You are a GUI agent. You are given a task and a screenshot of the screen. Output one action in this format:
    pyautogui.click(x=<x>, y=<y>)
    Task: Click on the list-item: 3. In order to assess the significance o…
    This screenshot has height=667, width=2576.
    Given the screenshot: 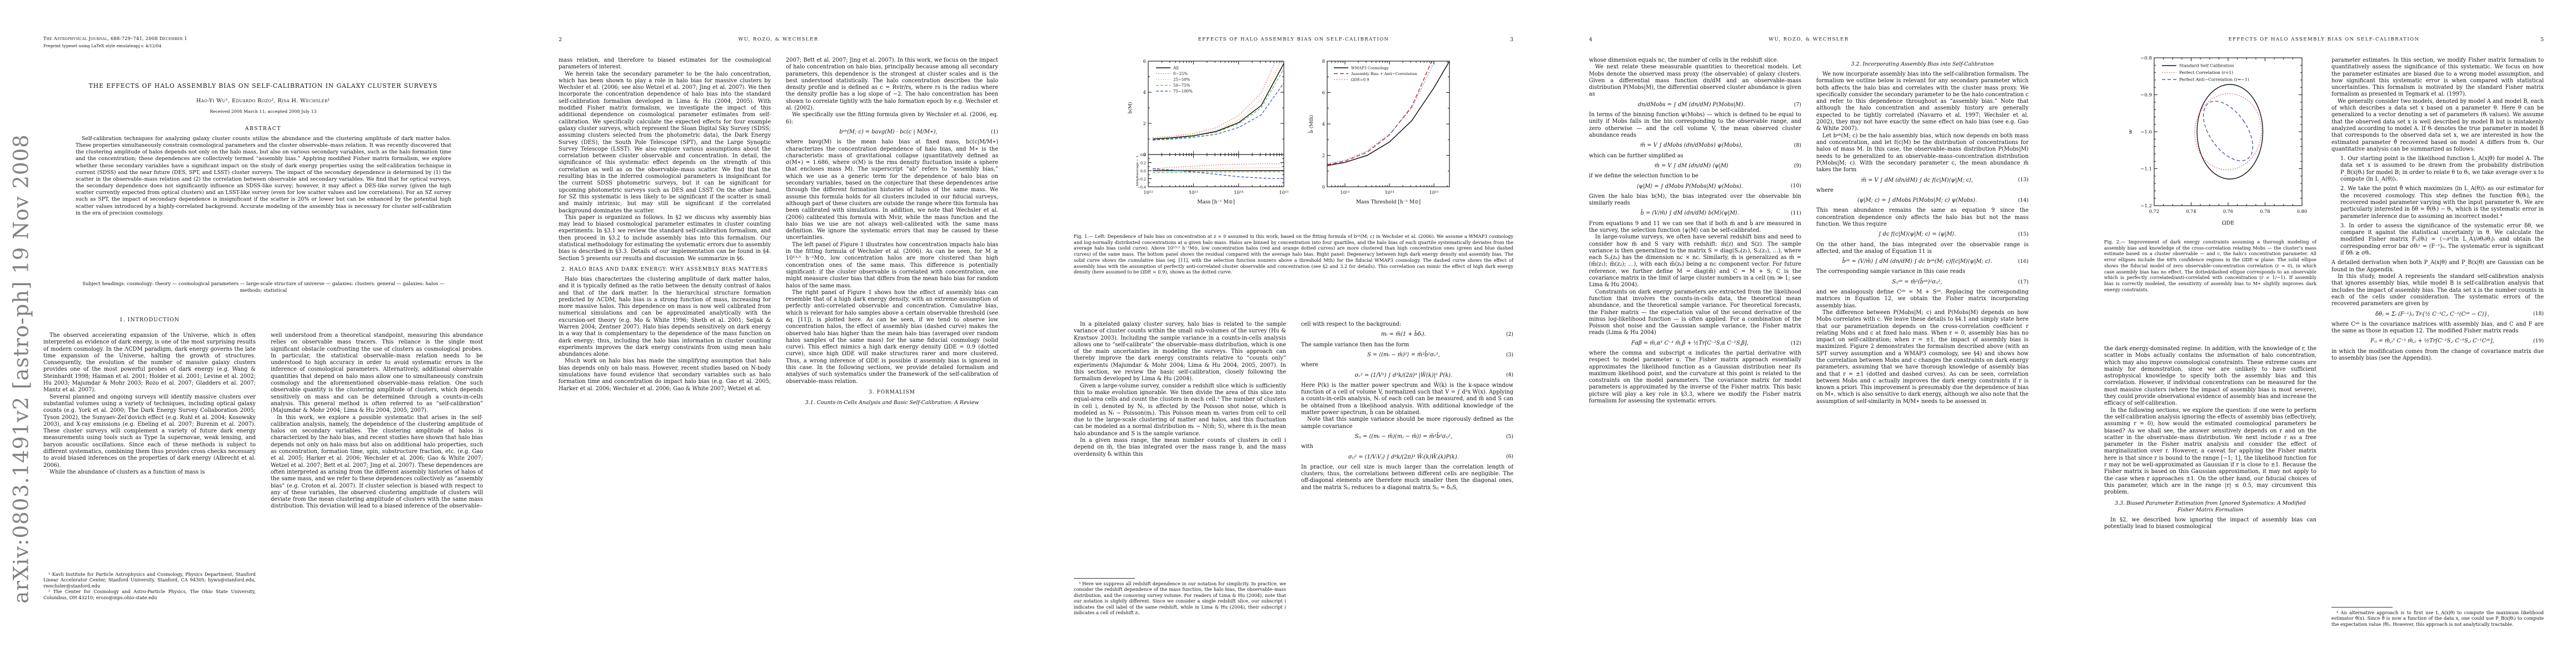 What is the action you would take?
    pyautogui.click(x=2442, y=239)
    